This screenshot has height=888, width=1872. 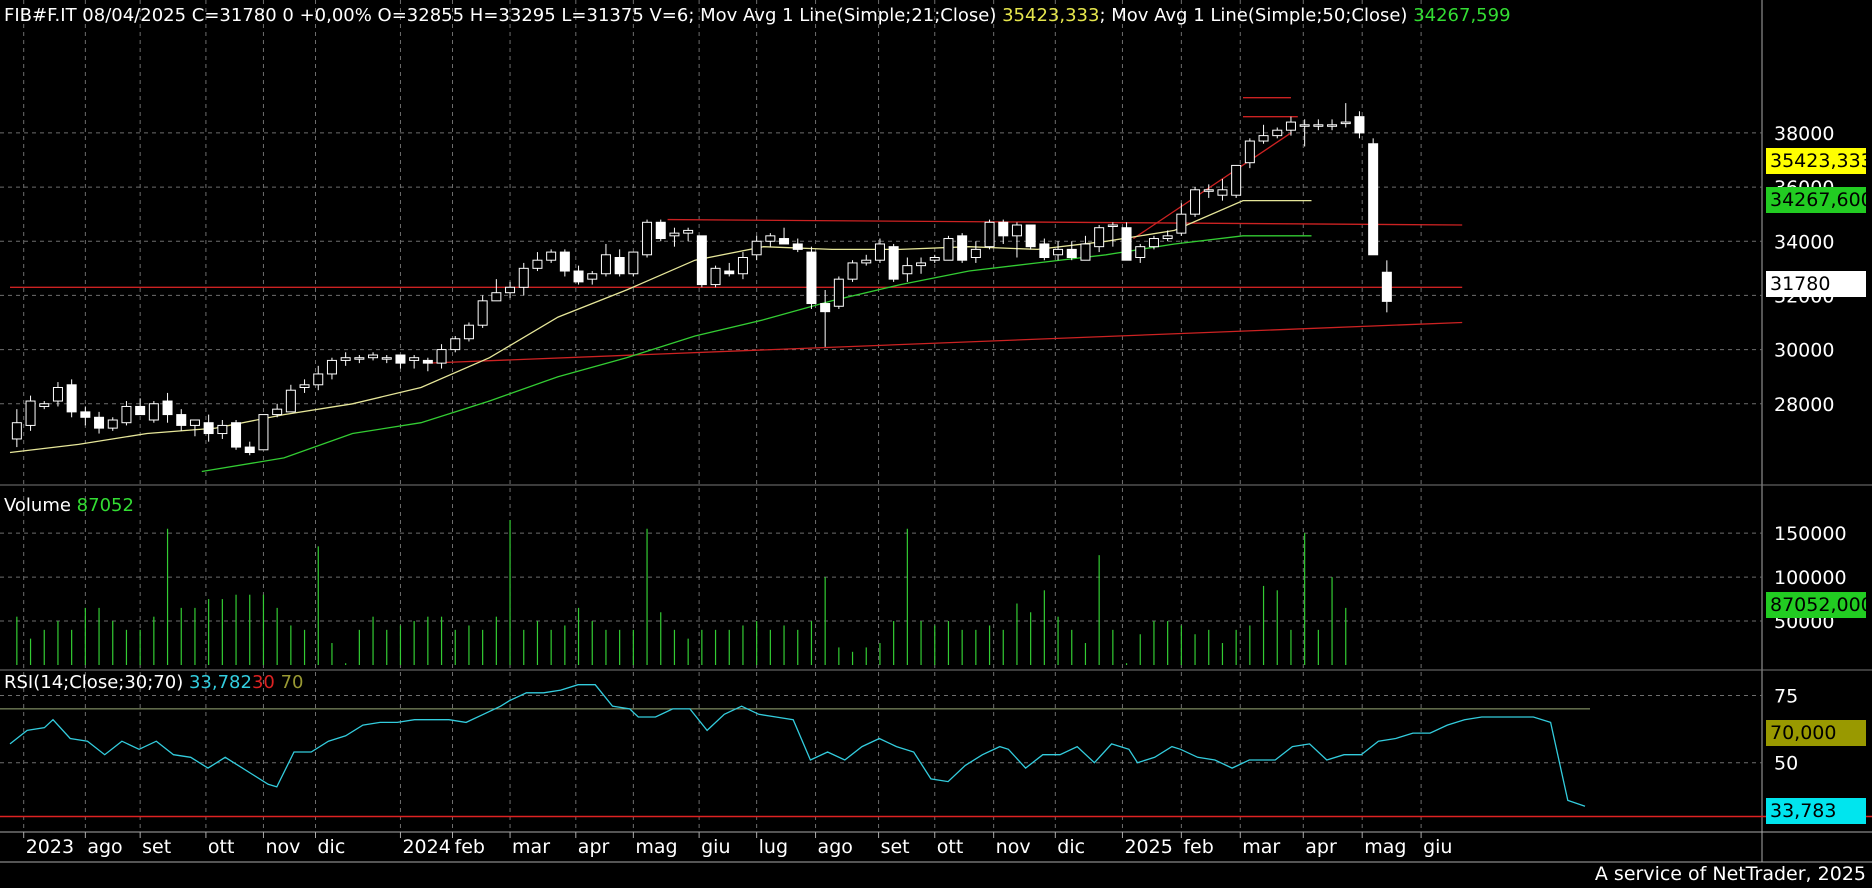 I want to click on rsi-label: RSI(14;Close;30;70), so click(x=96, y=682).